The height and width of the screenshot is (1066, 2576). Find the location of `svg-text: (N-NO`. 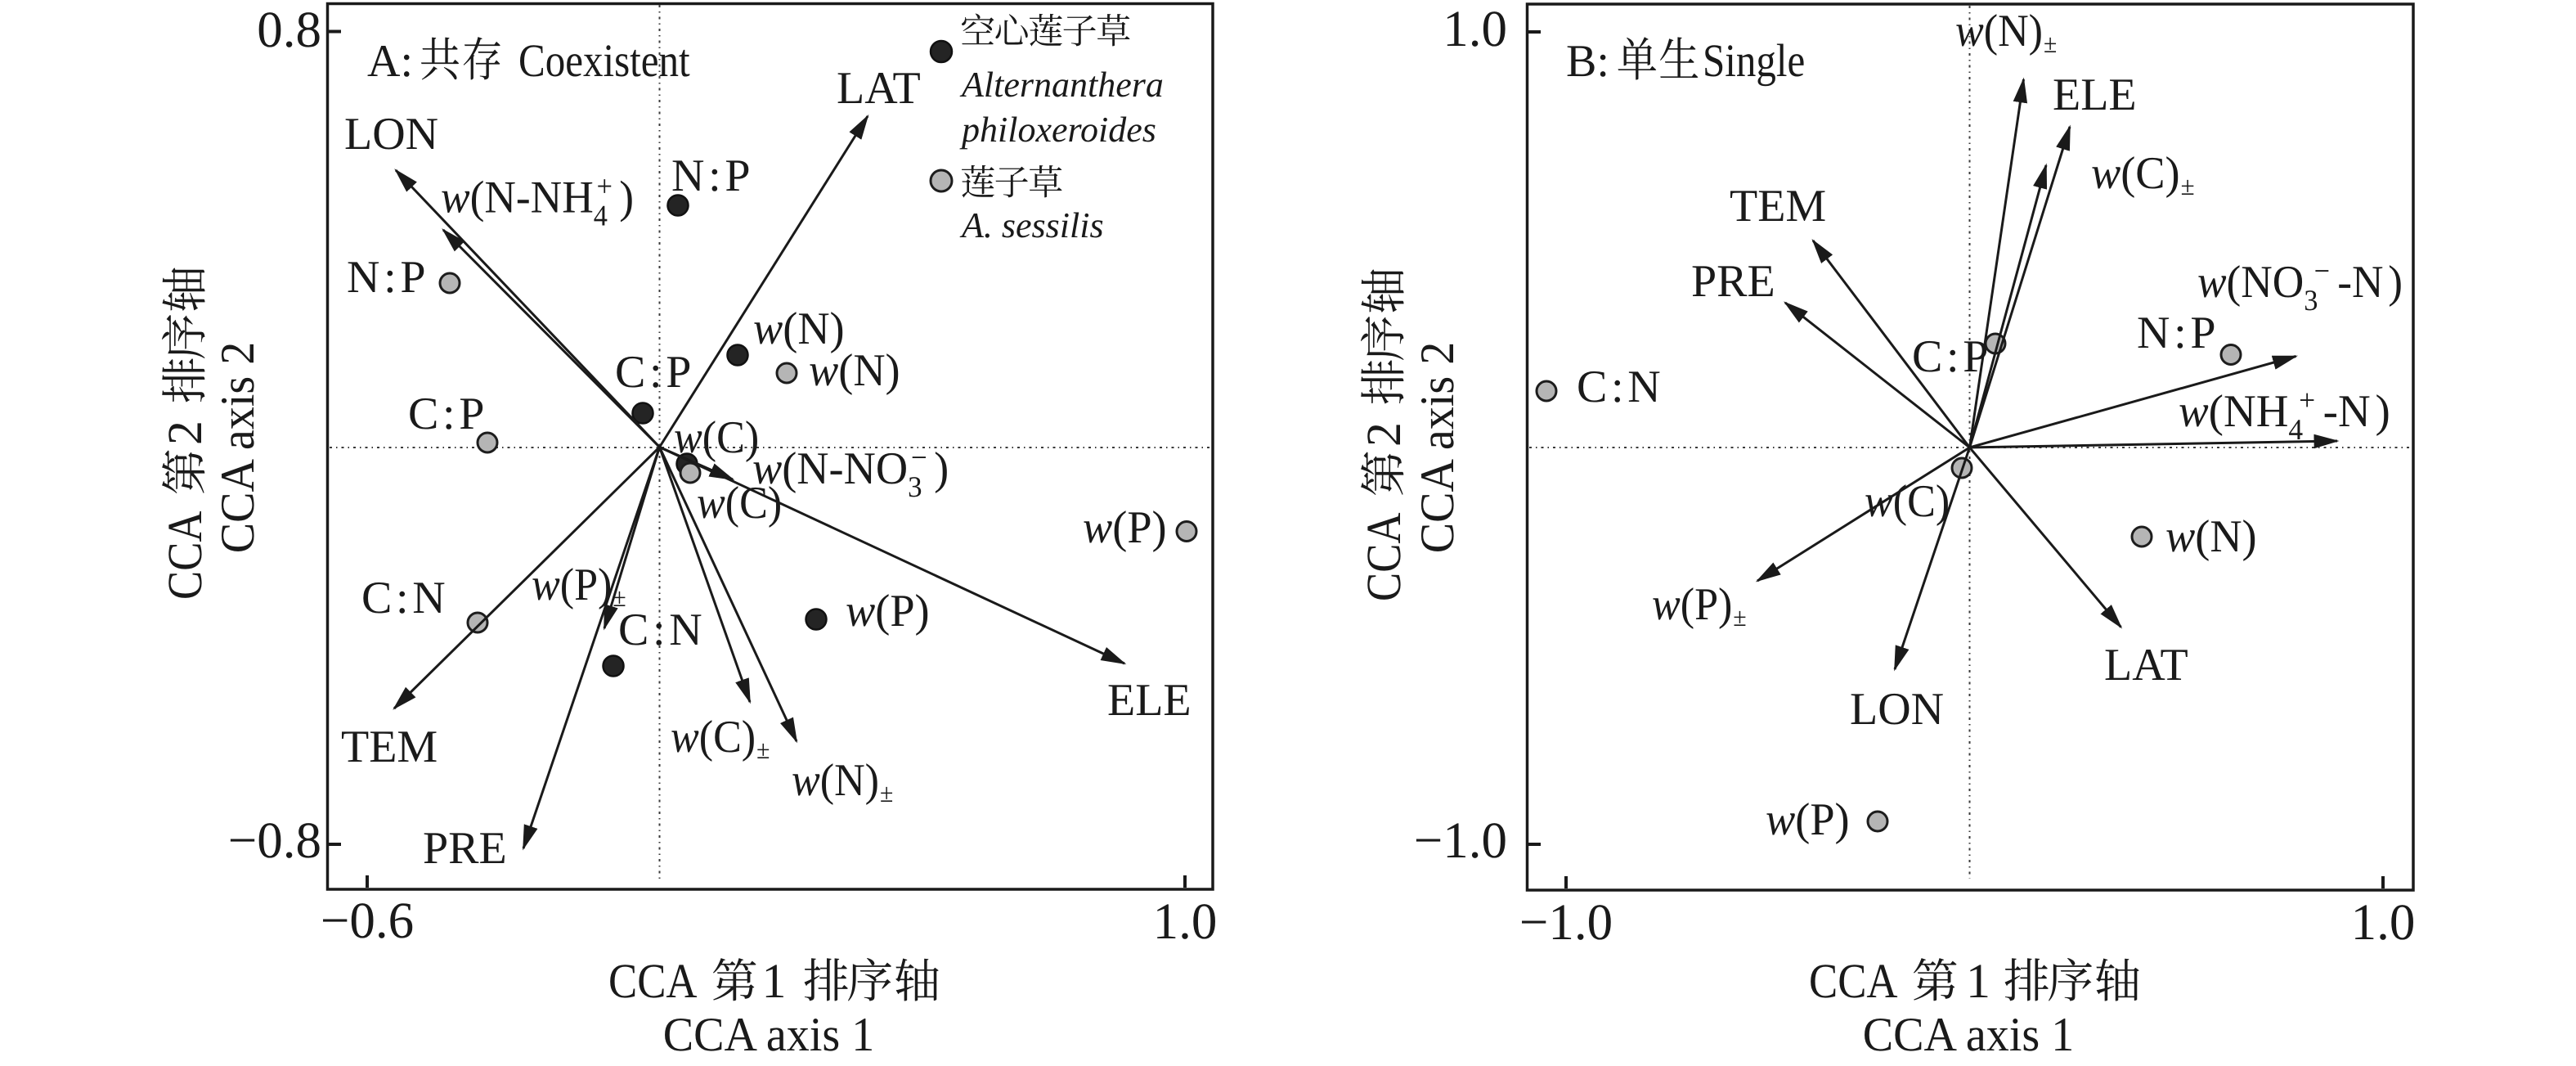

svg-text: (N-NO is located at coordinates (845, 468).